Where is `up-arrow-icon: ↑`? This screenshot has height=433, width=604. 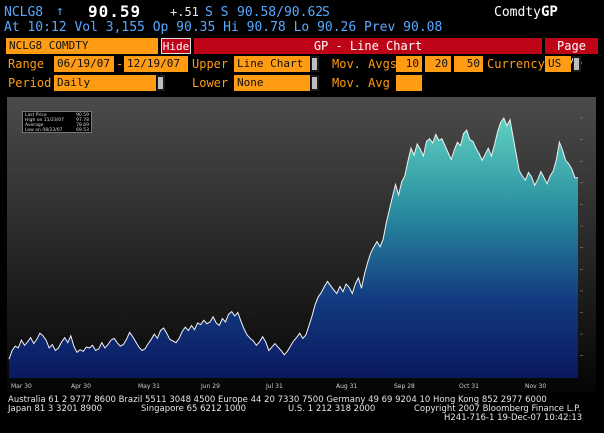
up-arrow-icon: ↑ is located at coordinates (60, 11).